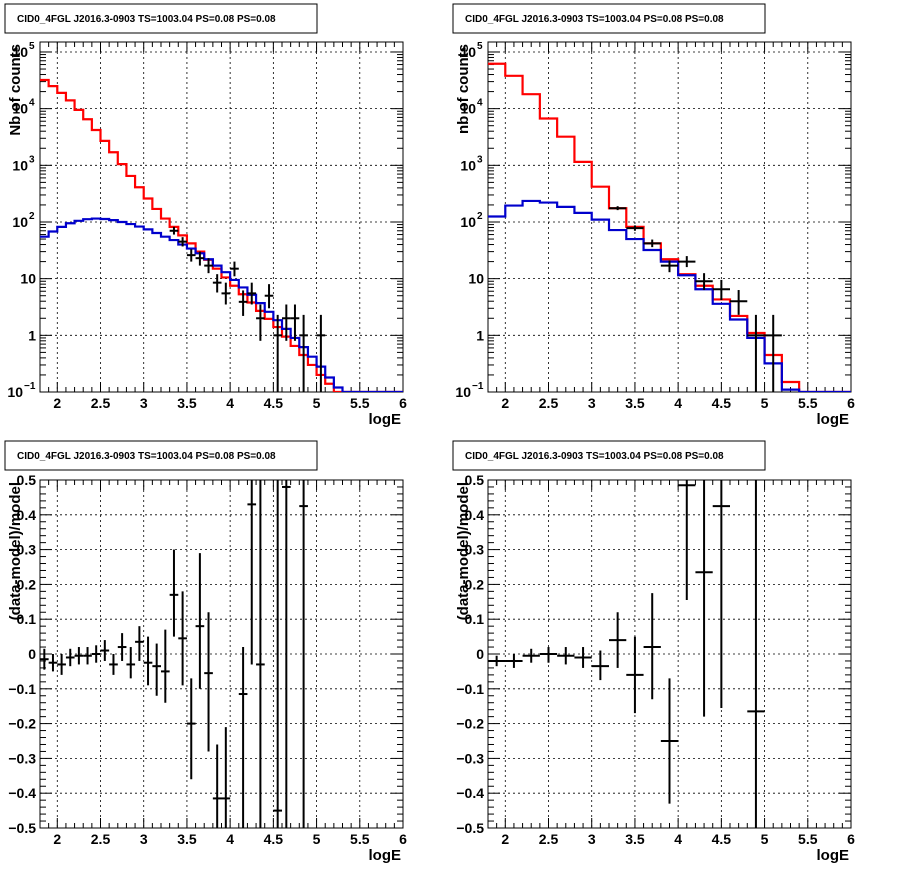  I want to click on x-tick-label: 3.5, so click(635, 839).